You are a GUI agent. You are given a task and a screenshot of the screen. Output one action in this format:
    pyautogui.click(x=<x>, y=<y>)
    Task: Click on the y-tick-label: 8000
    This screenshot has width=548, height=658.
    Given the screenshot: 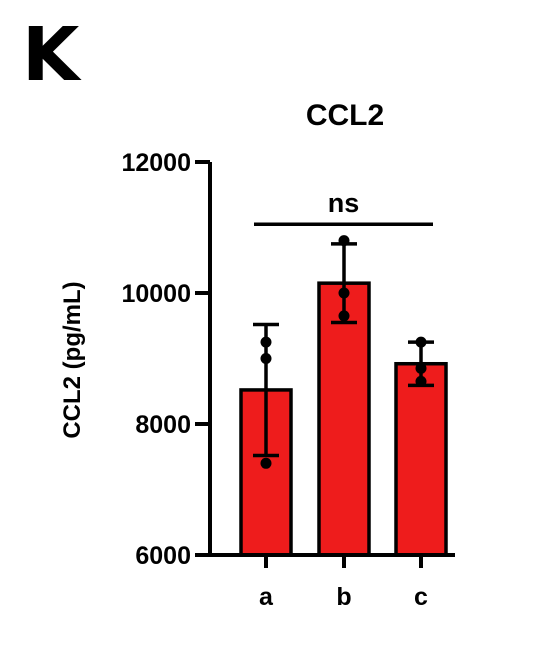 What is the action you would take?
    pyautogui.click(x=163, y=425)
    